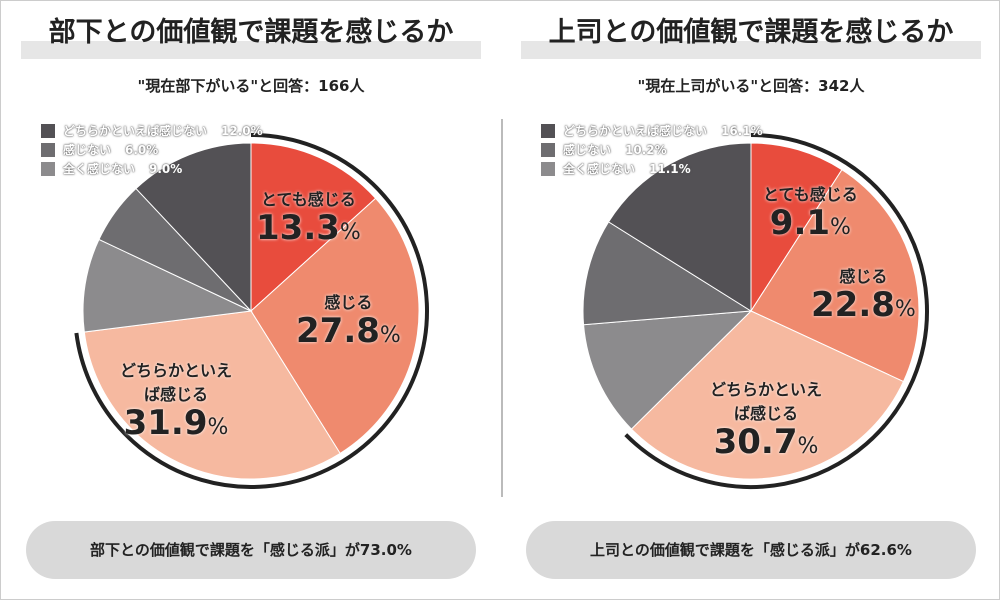 The height and width of the screenshot is (600, 1000). Describe the element at coordinates (251, 550) in the screenshot. I see `summary-pill-left: 部下との価値観で課題を「感じる派」が73.0%` at that location.